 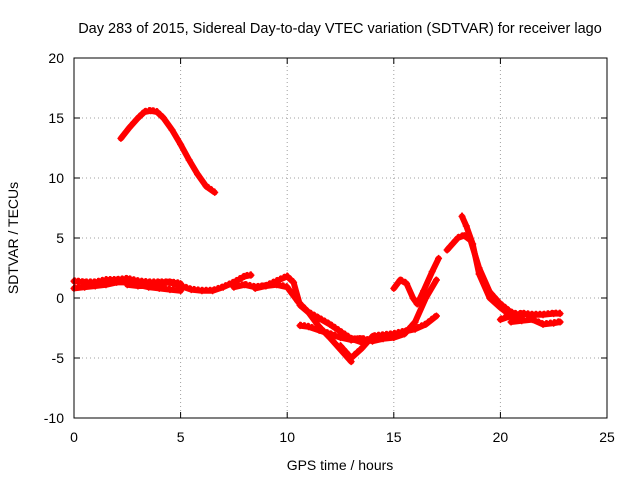 What do you see at coordinates (287, 437) in the screenshot?
I see `x-tick-label: 10` at bounding box center [287, 437].